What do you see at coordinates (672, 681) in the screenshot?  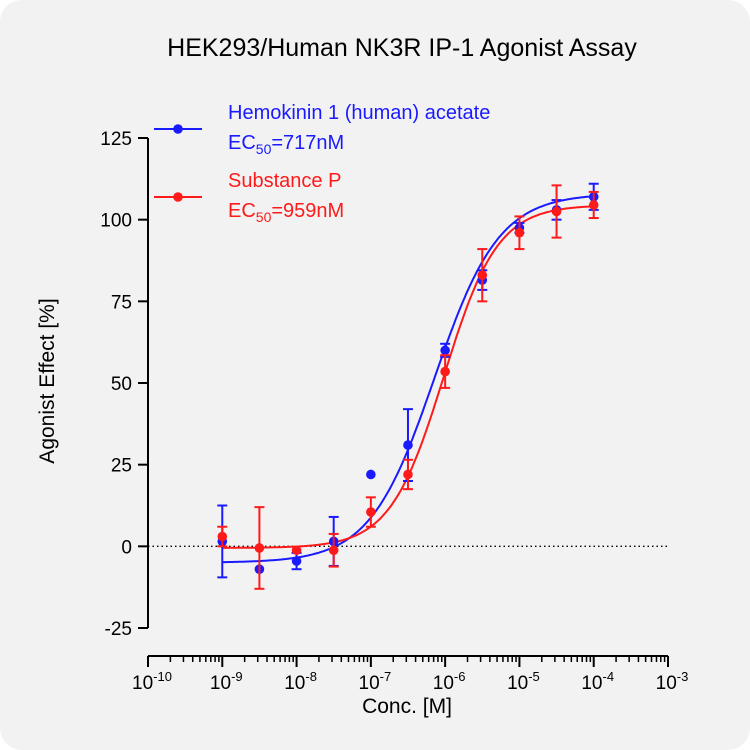 I see `x-tick-label: 10⁻³` at bounding box center [672, 681].